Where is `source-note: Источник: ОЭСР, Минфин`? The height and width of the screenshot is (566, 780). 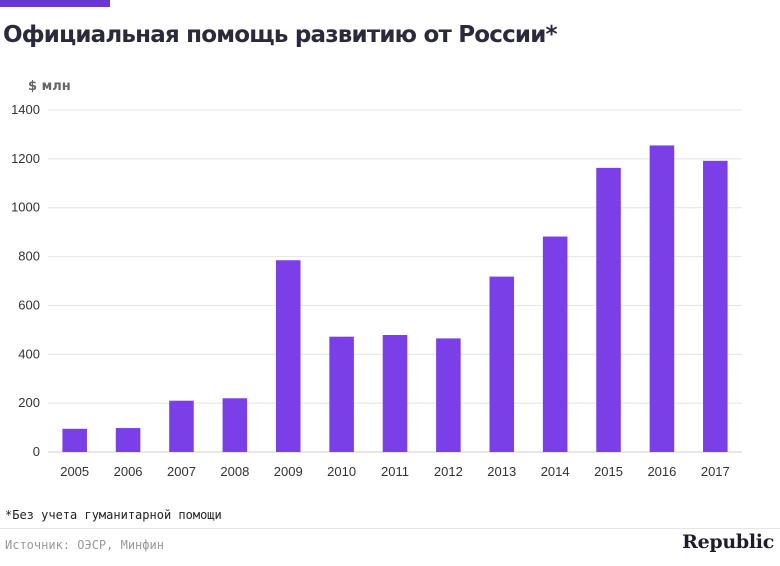 source-note: Источник: ОЭСР, Минфин is located at coordinates (84, 545).